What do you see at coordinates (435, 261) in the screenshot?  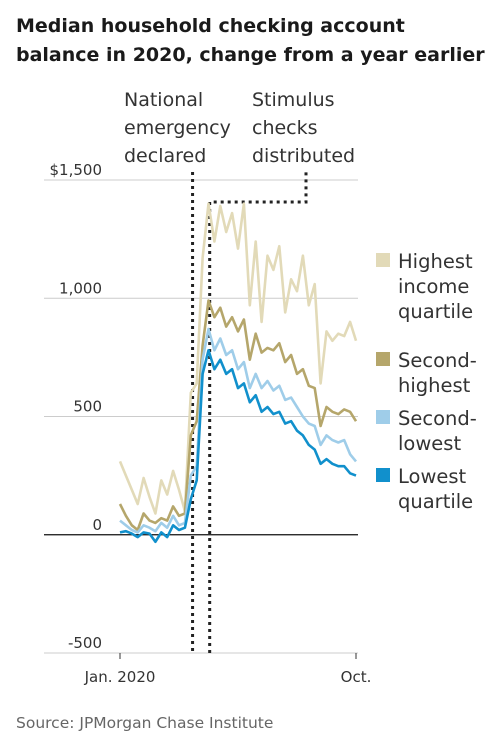 I see `legend-label: Highest` at bounding box center [435, 261].